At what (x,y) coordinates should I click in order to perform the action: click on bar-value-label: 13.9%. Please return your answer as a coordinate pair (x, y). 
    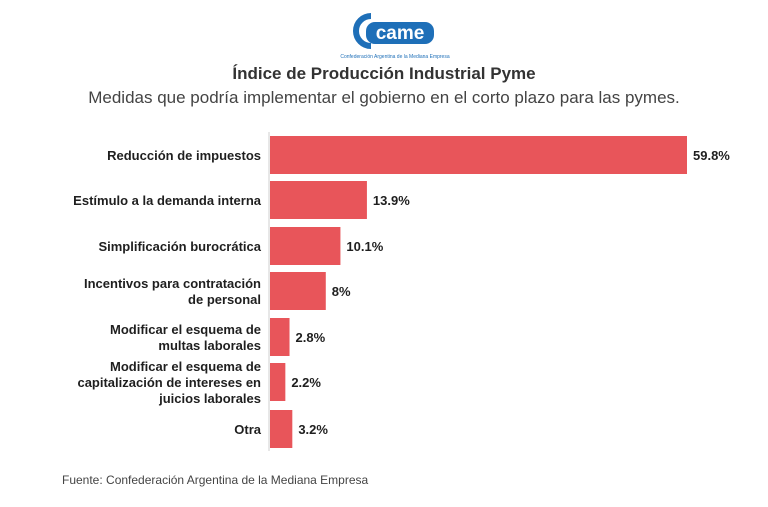
    Looking at the image, I should click on (391, 200).